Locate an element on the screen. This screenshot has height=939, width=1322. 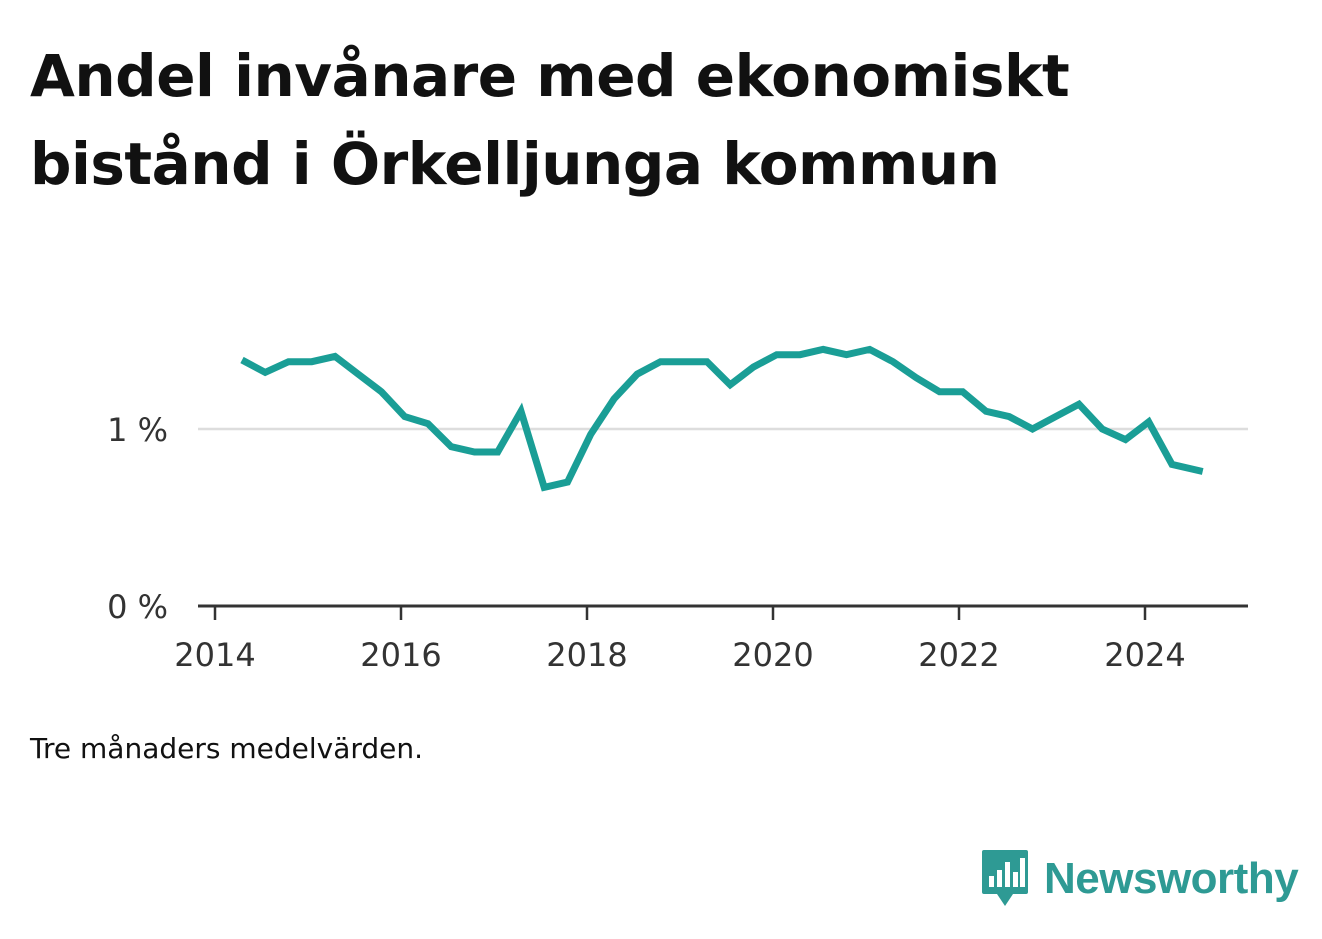
brand-logo: Newsworthy is located at coordinates (1139, 879).